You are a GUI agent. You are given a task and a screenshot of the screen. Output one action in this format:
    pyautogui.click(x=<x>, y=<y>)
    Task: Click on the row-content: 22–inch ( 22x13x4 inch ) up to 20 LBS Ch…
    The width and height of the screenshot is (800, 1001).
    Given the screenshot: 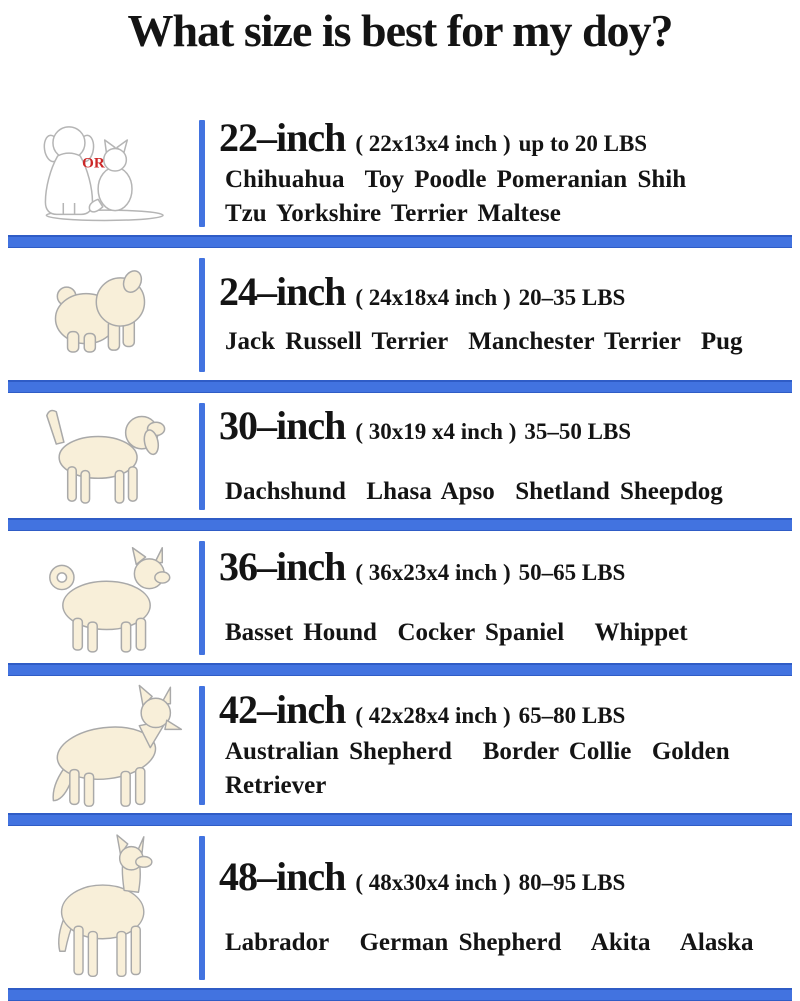 What is the action you would take?
    pyautogui.click(x=502, y=172)
    